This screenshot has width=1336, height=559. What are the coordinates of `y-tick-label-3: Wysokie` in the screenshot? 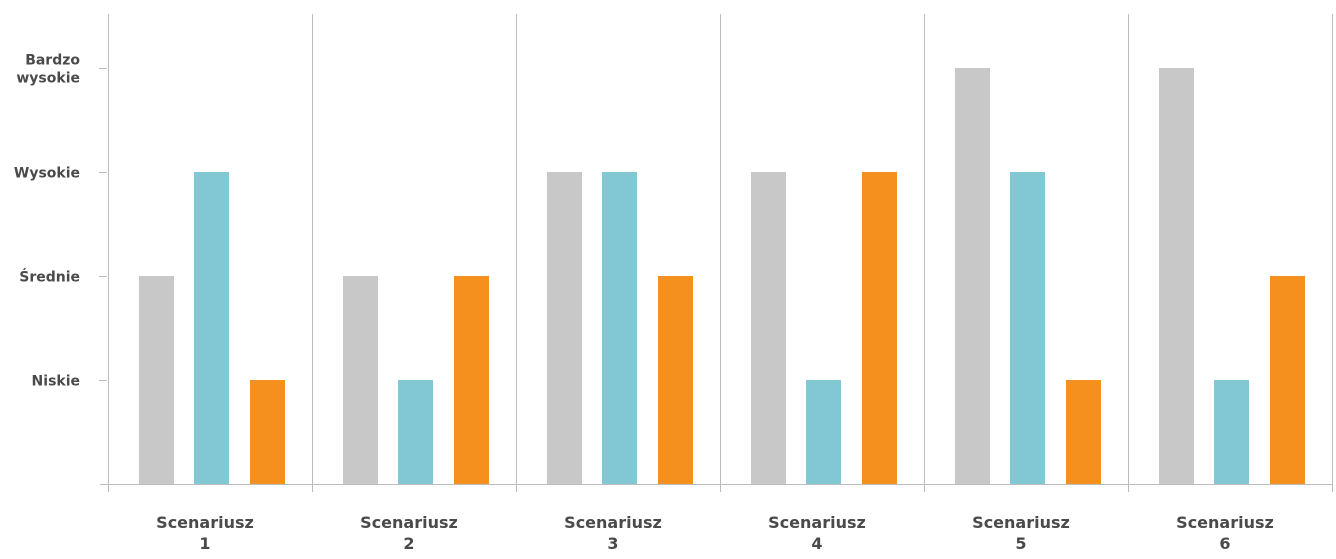 It's located at (47, 174).